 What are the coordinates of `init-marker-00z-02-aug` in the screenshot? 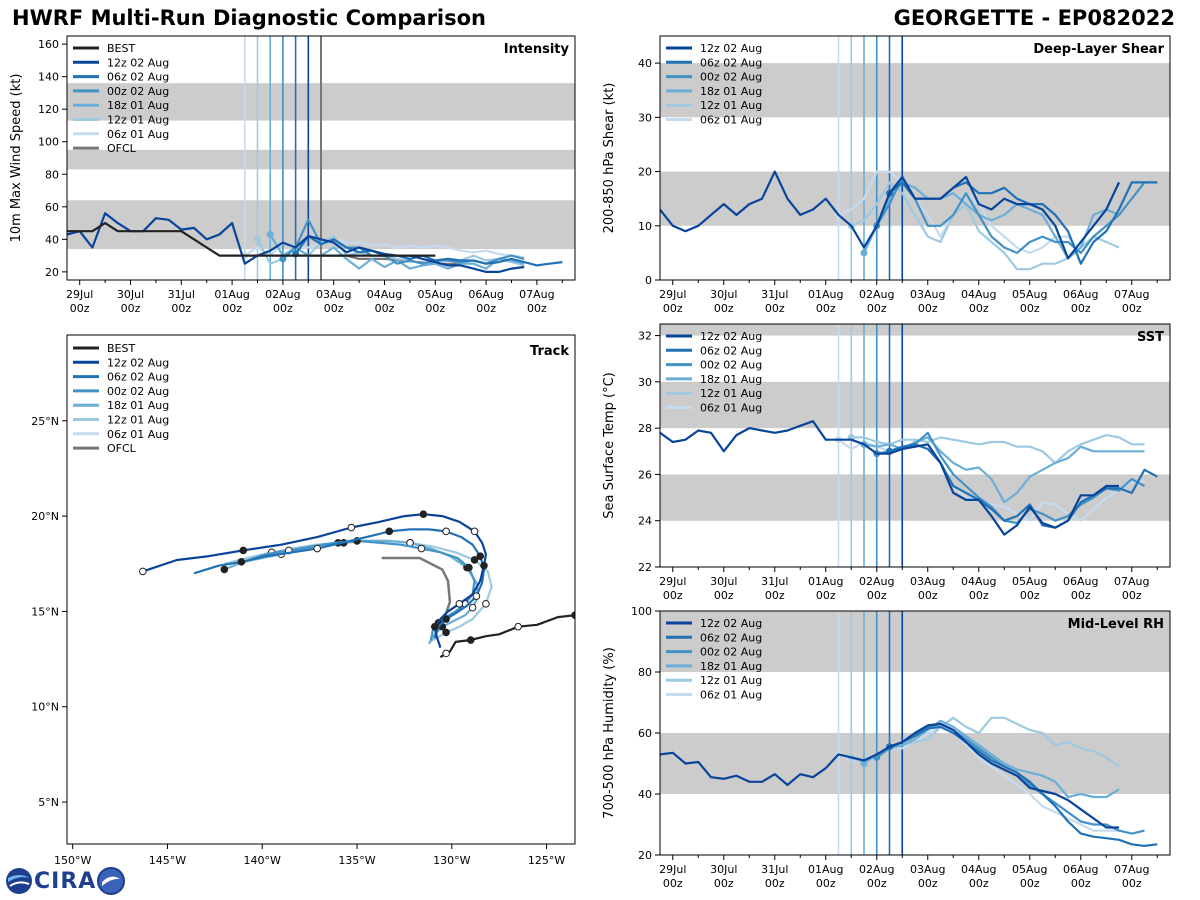 It's located at (283, 259).